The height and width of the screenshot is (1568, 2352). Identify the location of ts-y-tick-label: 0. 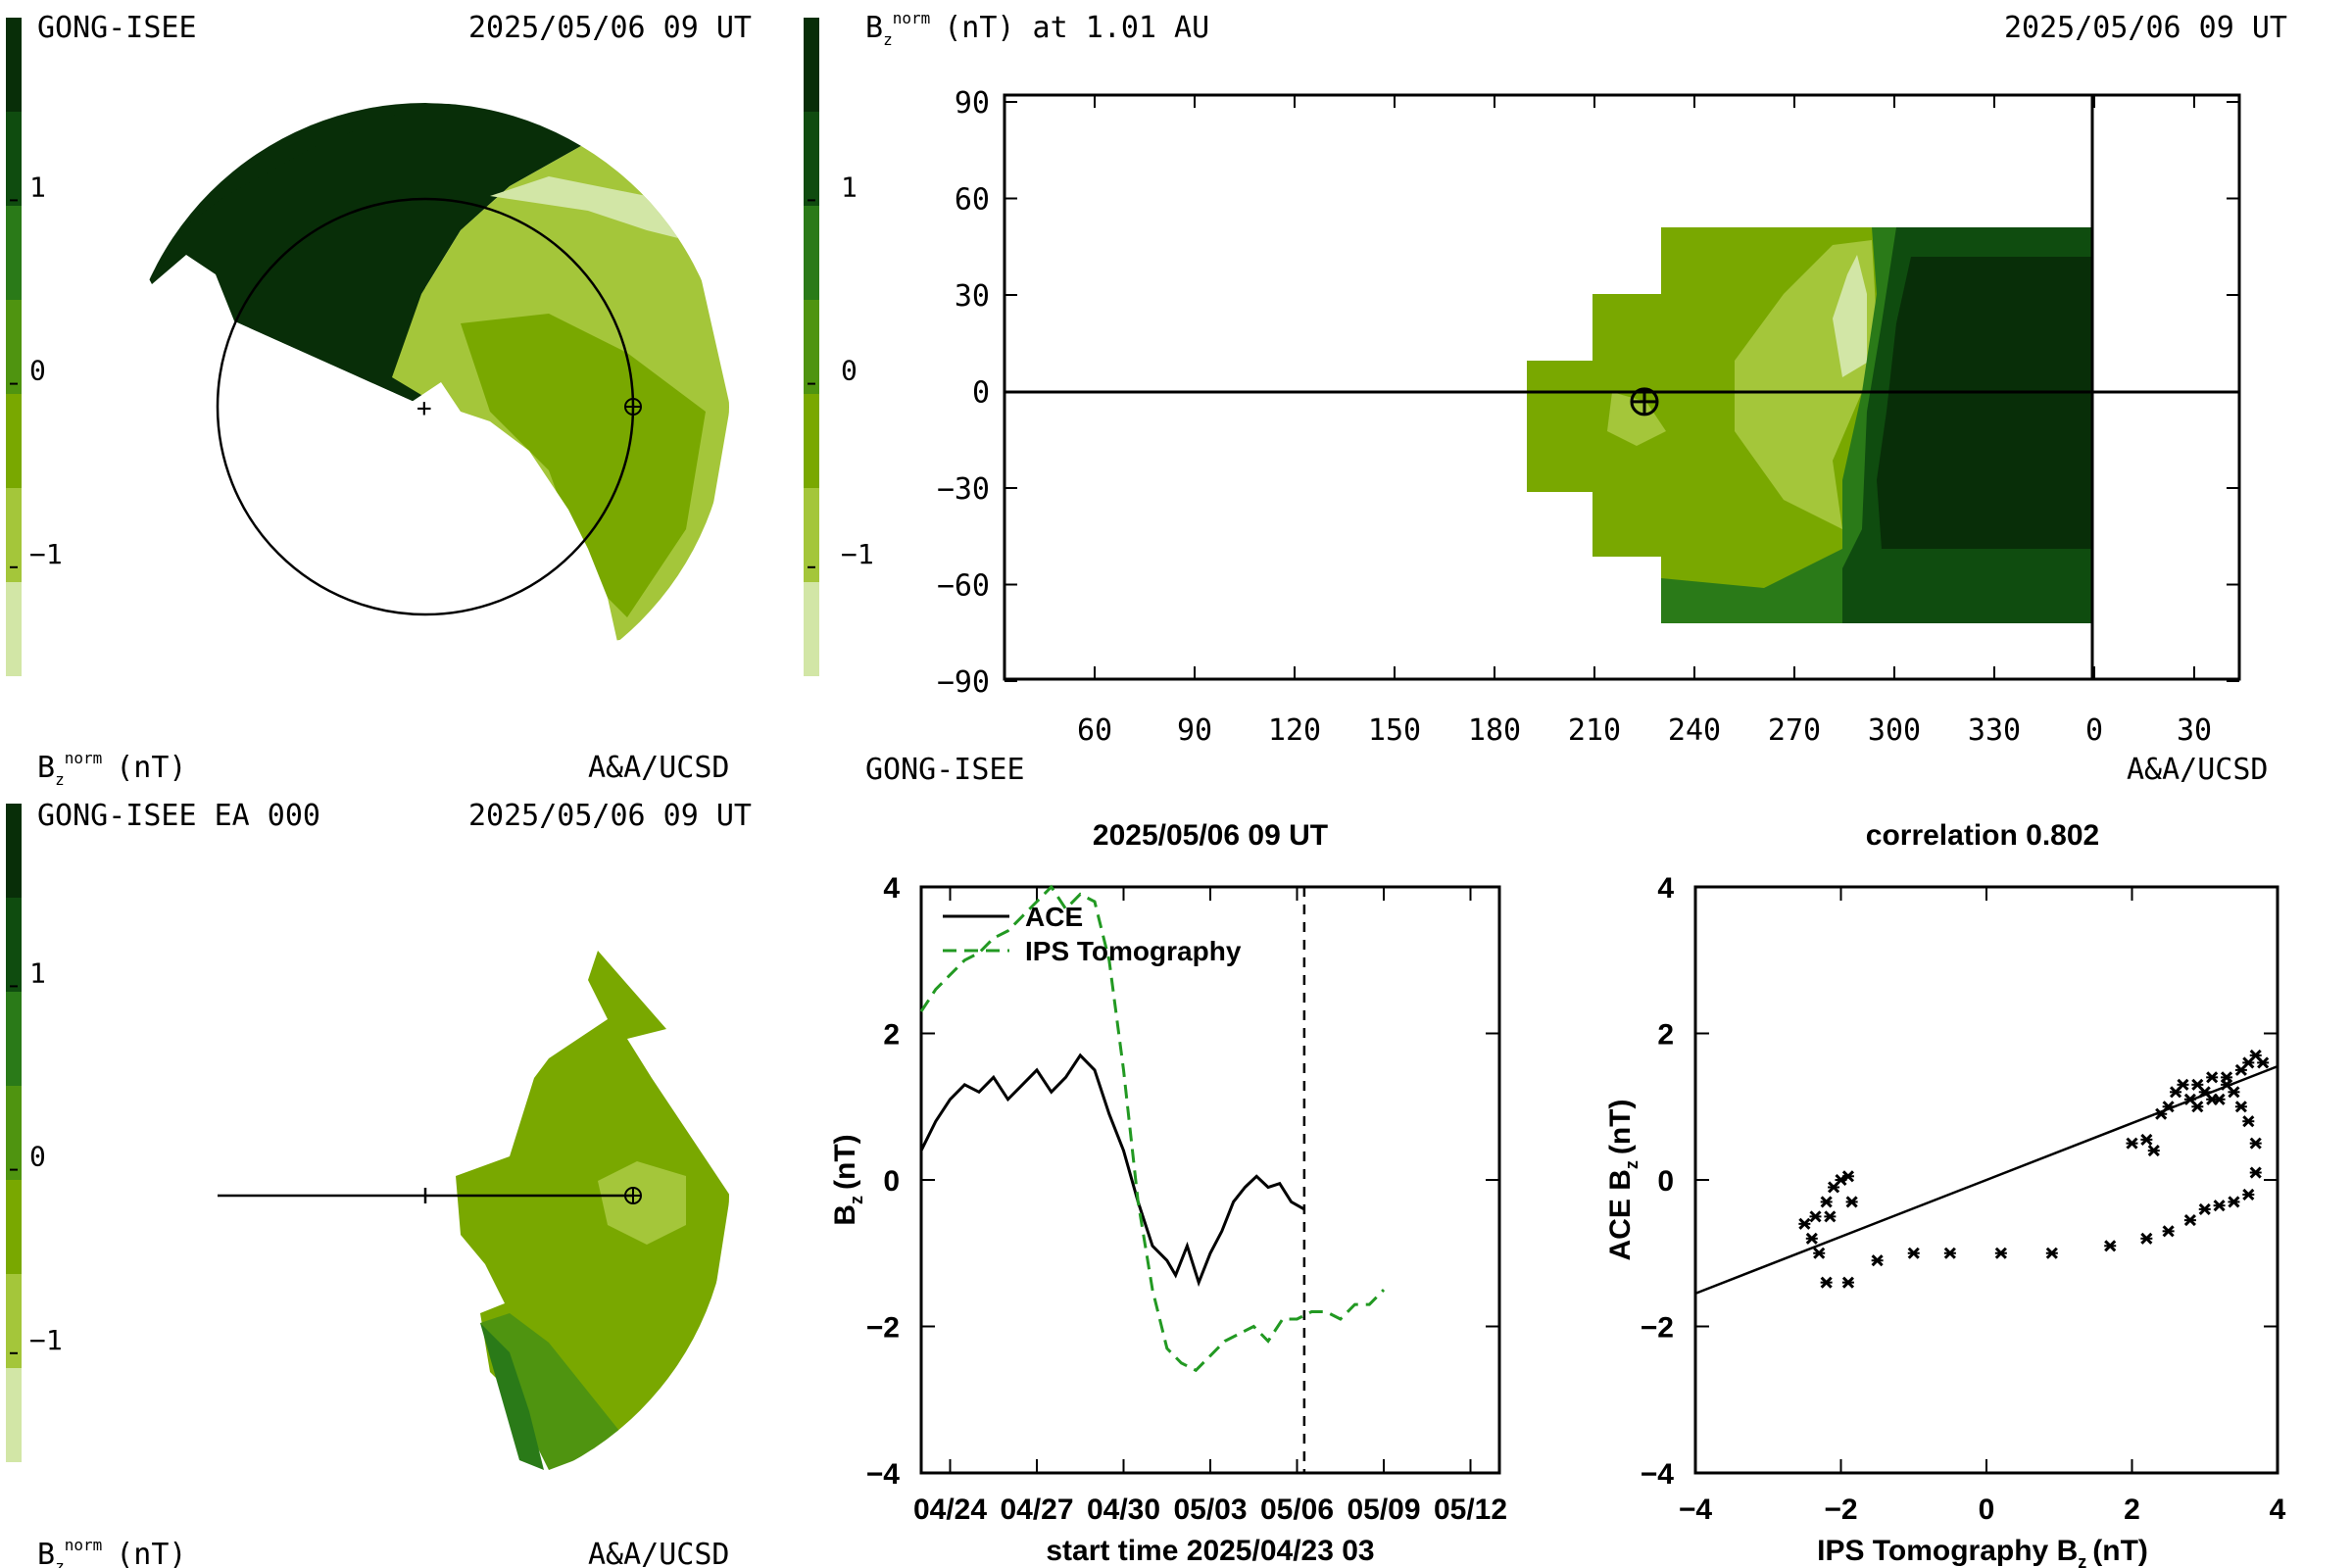
(891, 1181).